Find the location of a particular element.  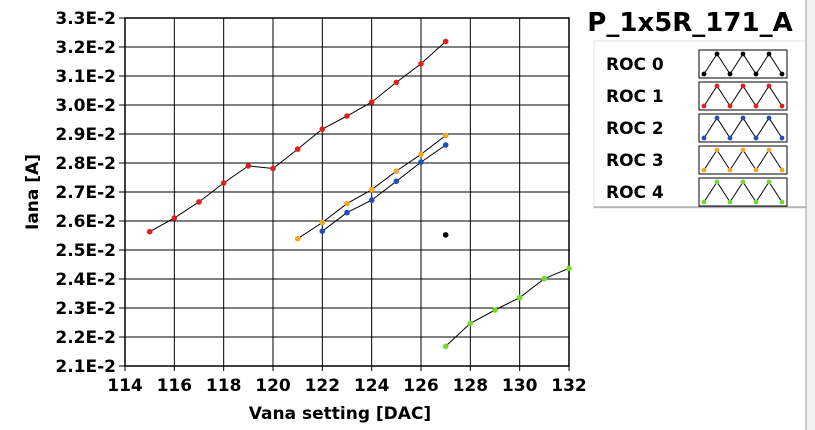

legend-item-roc-3: ROC 3 is located at coordinates (697, 160).